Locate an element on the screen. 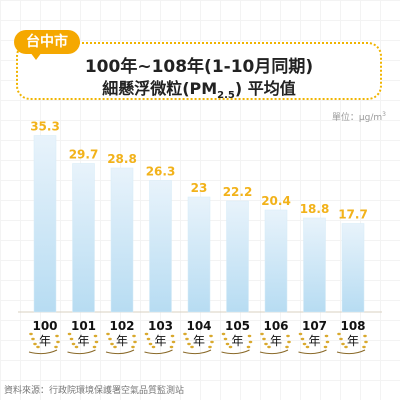  value-label-103: 26.3 is located at coordinates (161, 172).